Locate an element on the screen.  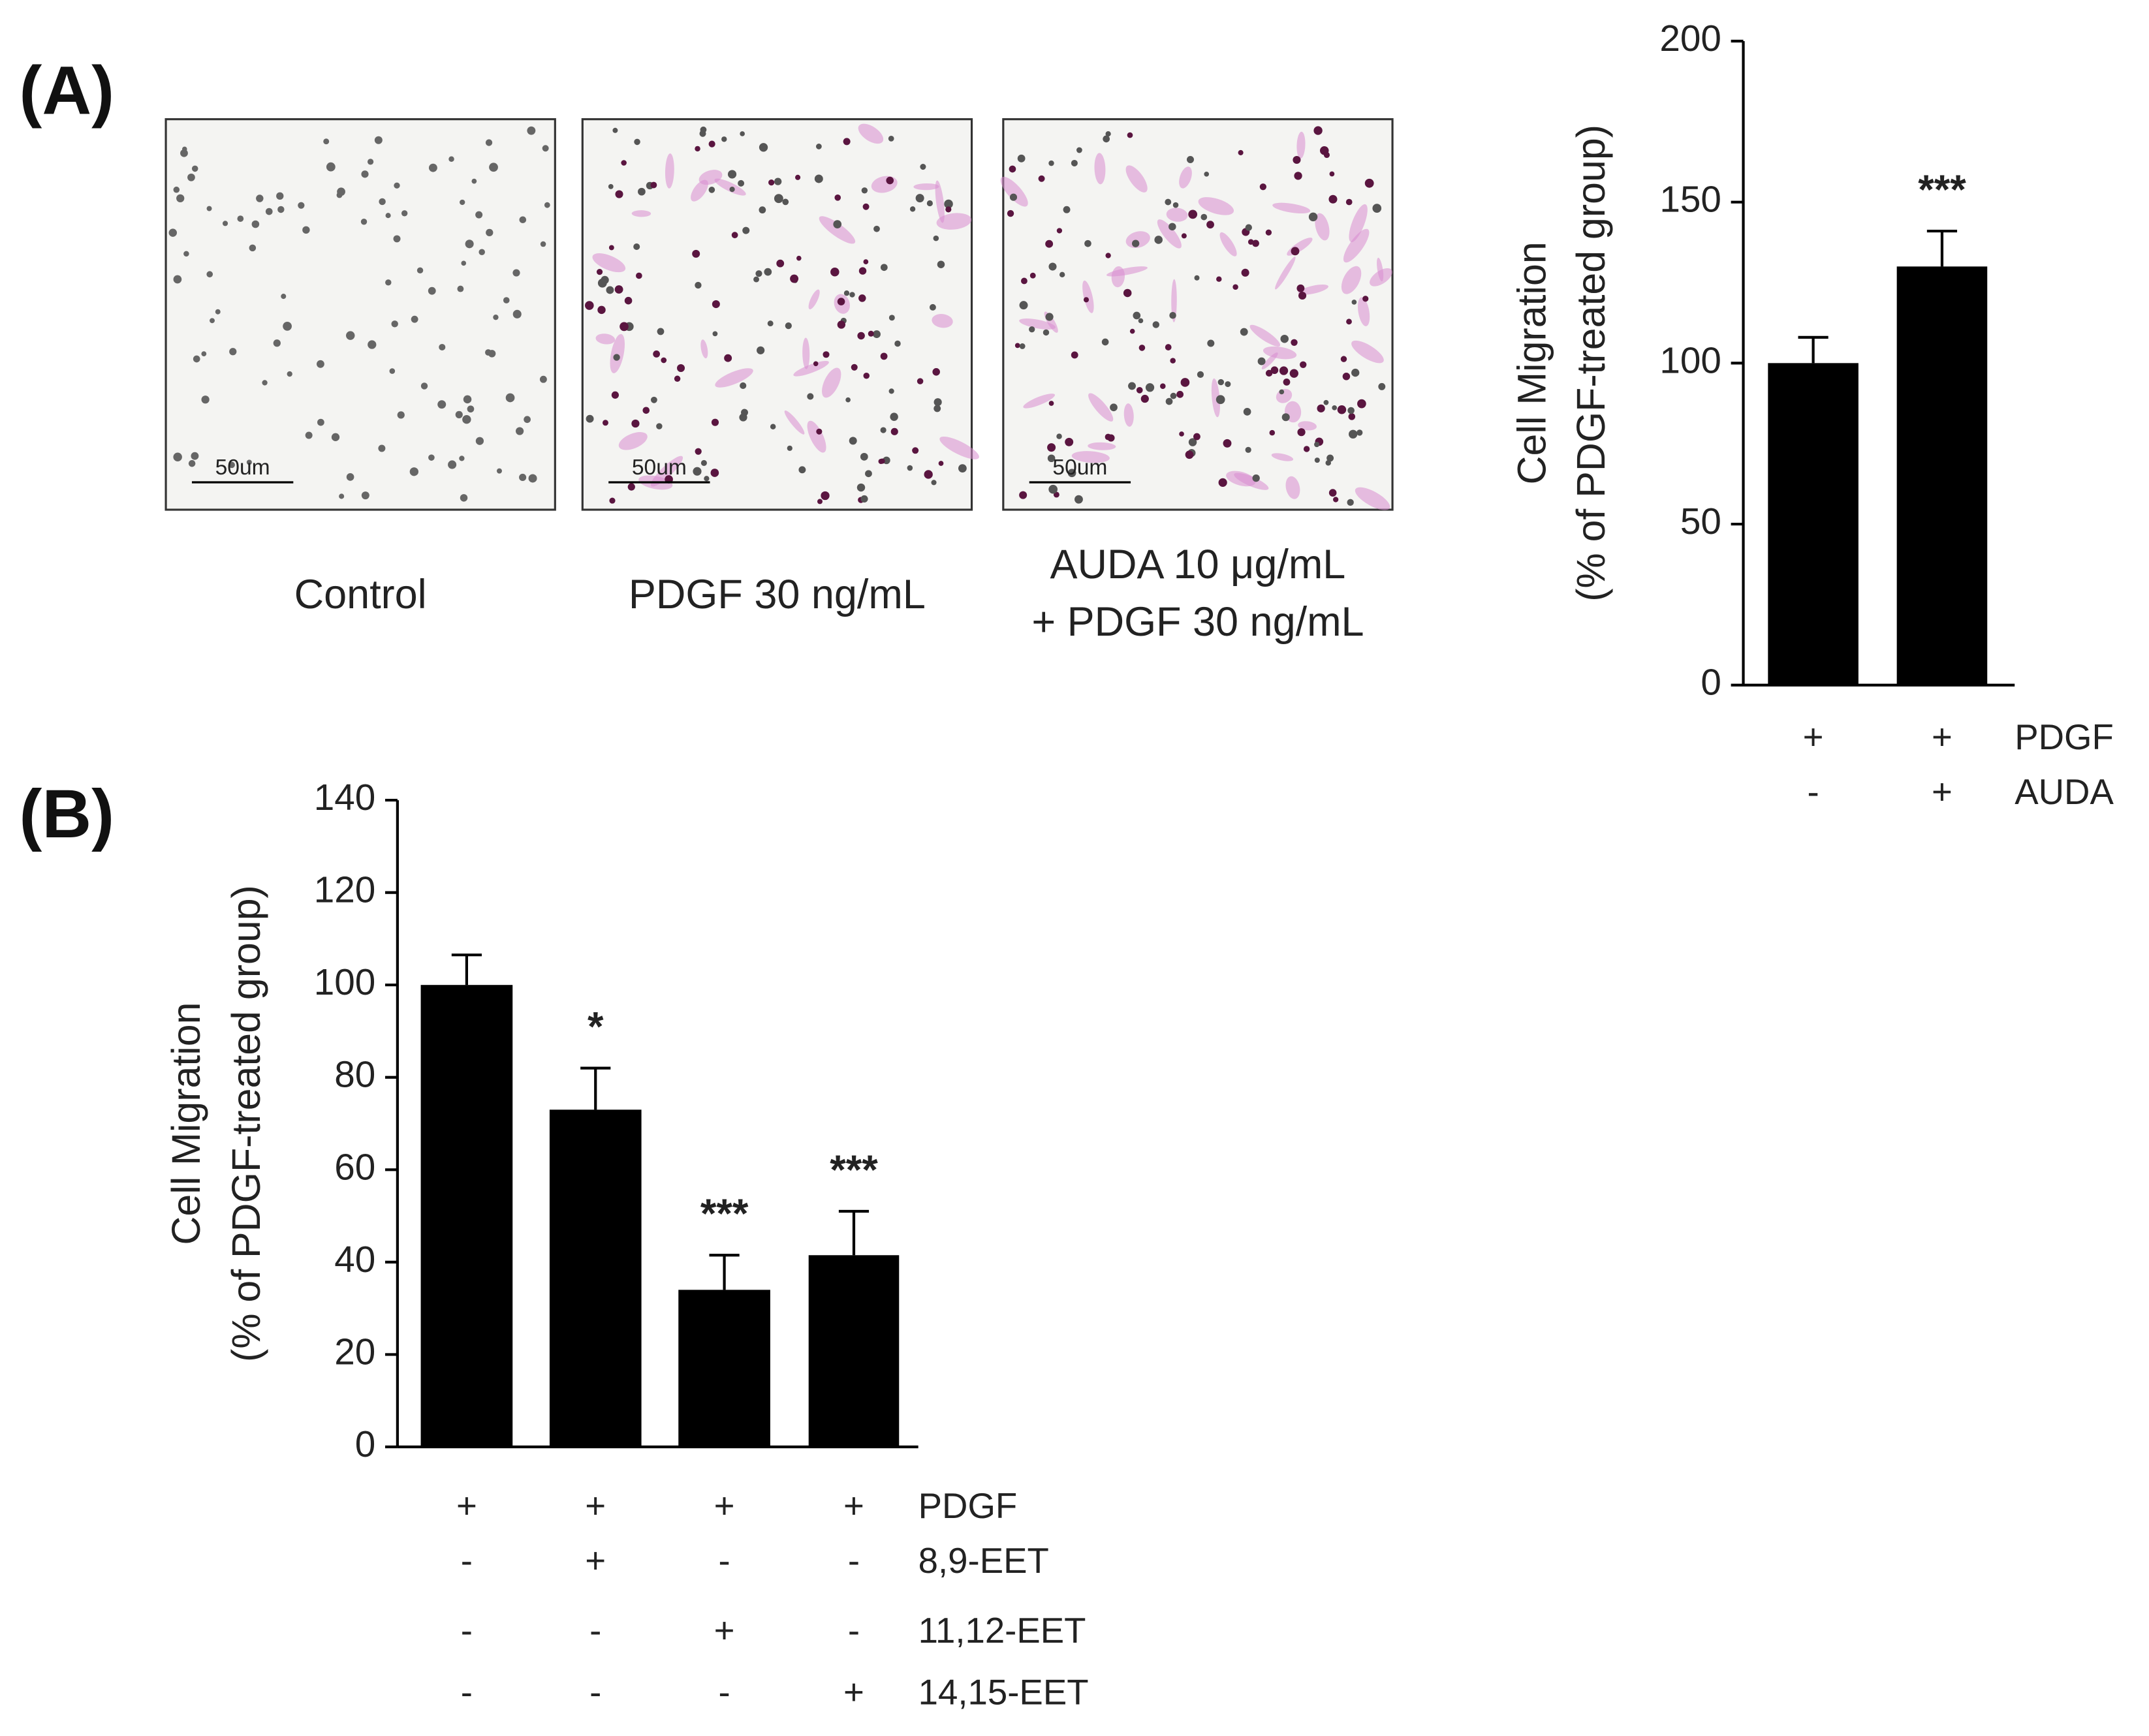
panel-label: (B) is located at coordinates (66, 814).